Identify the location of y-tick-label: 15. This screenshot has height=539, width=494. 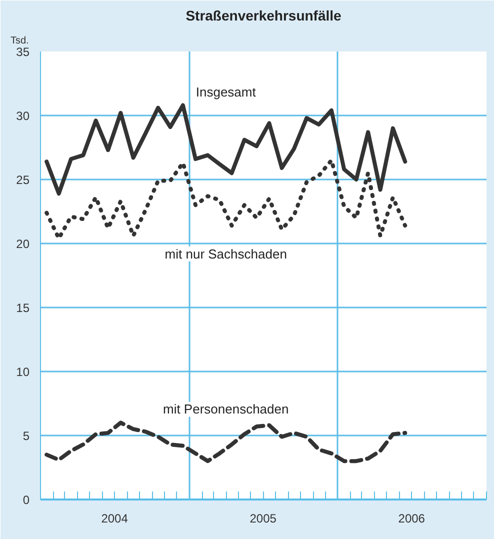
(23, 308).